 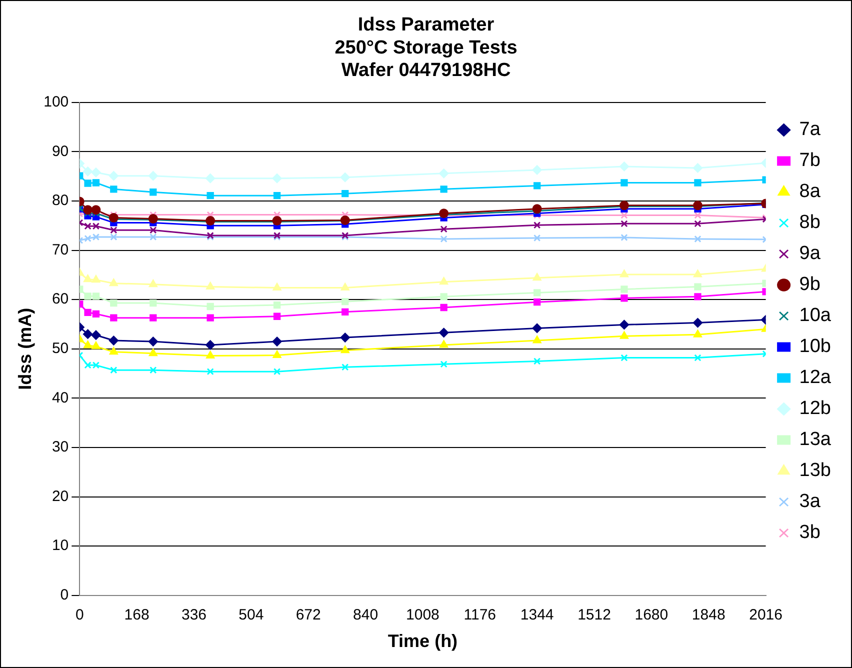 I want to click on x-tick-label: 1680, so click(x=651, y=615).